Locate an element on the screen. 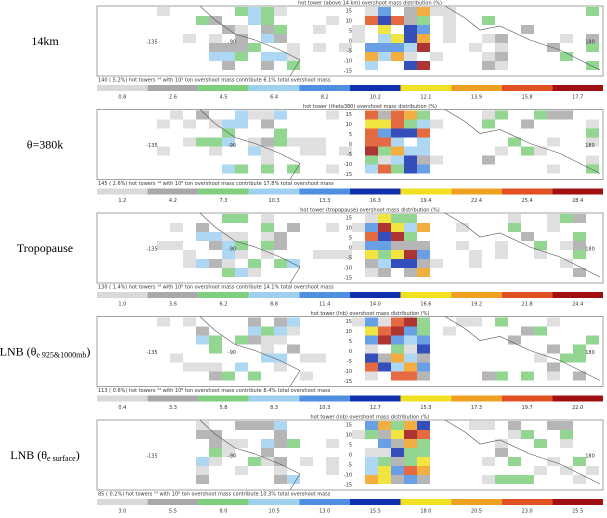 Image resolution: width=607 pixels, height=518 pixels. colorbar-tick-label: 14.0 is located at coordinates (375, 305).